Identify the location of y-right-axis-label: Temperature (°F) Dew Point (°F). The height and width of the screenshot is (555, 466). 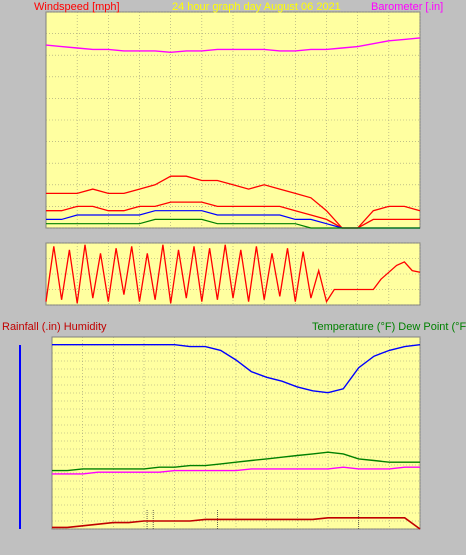
(389, 327).